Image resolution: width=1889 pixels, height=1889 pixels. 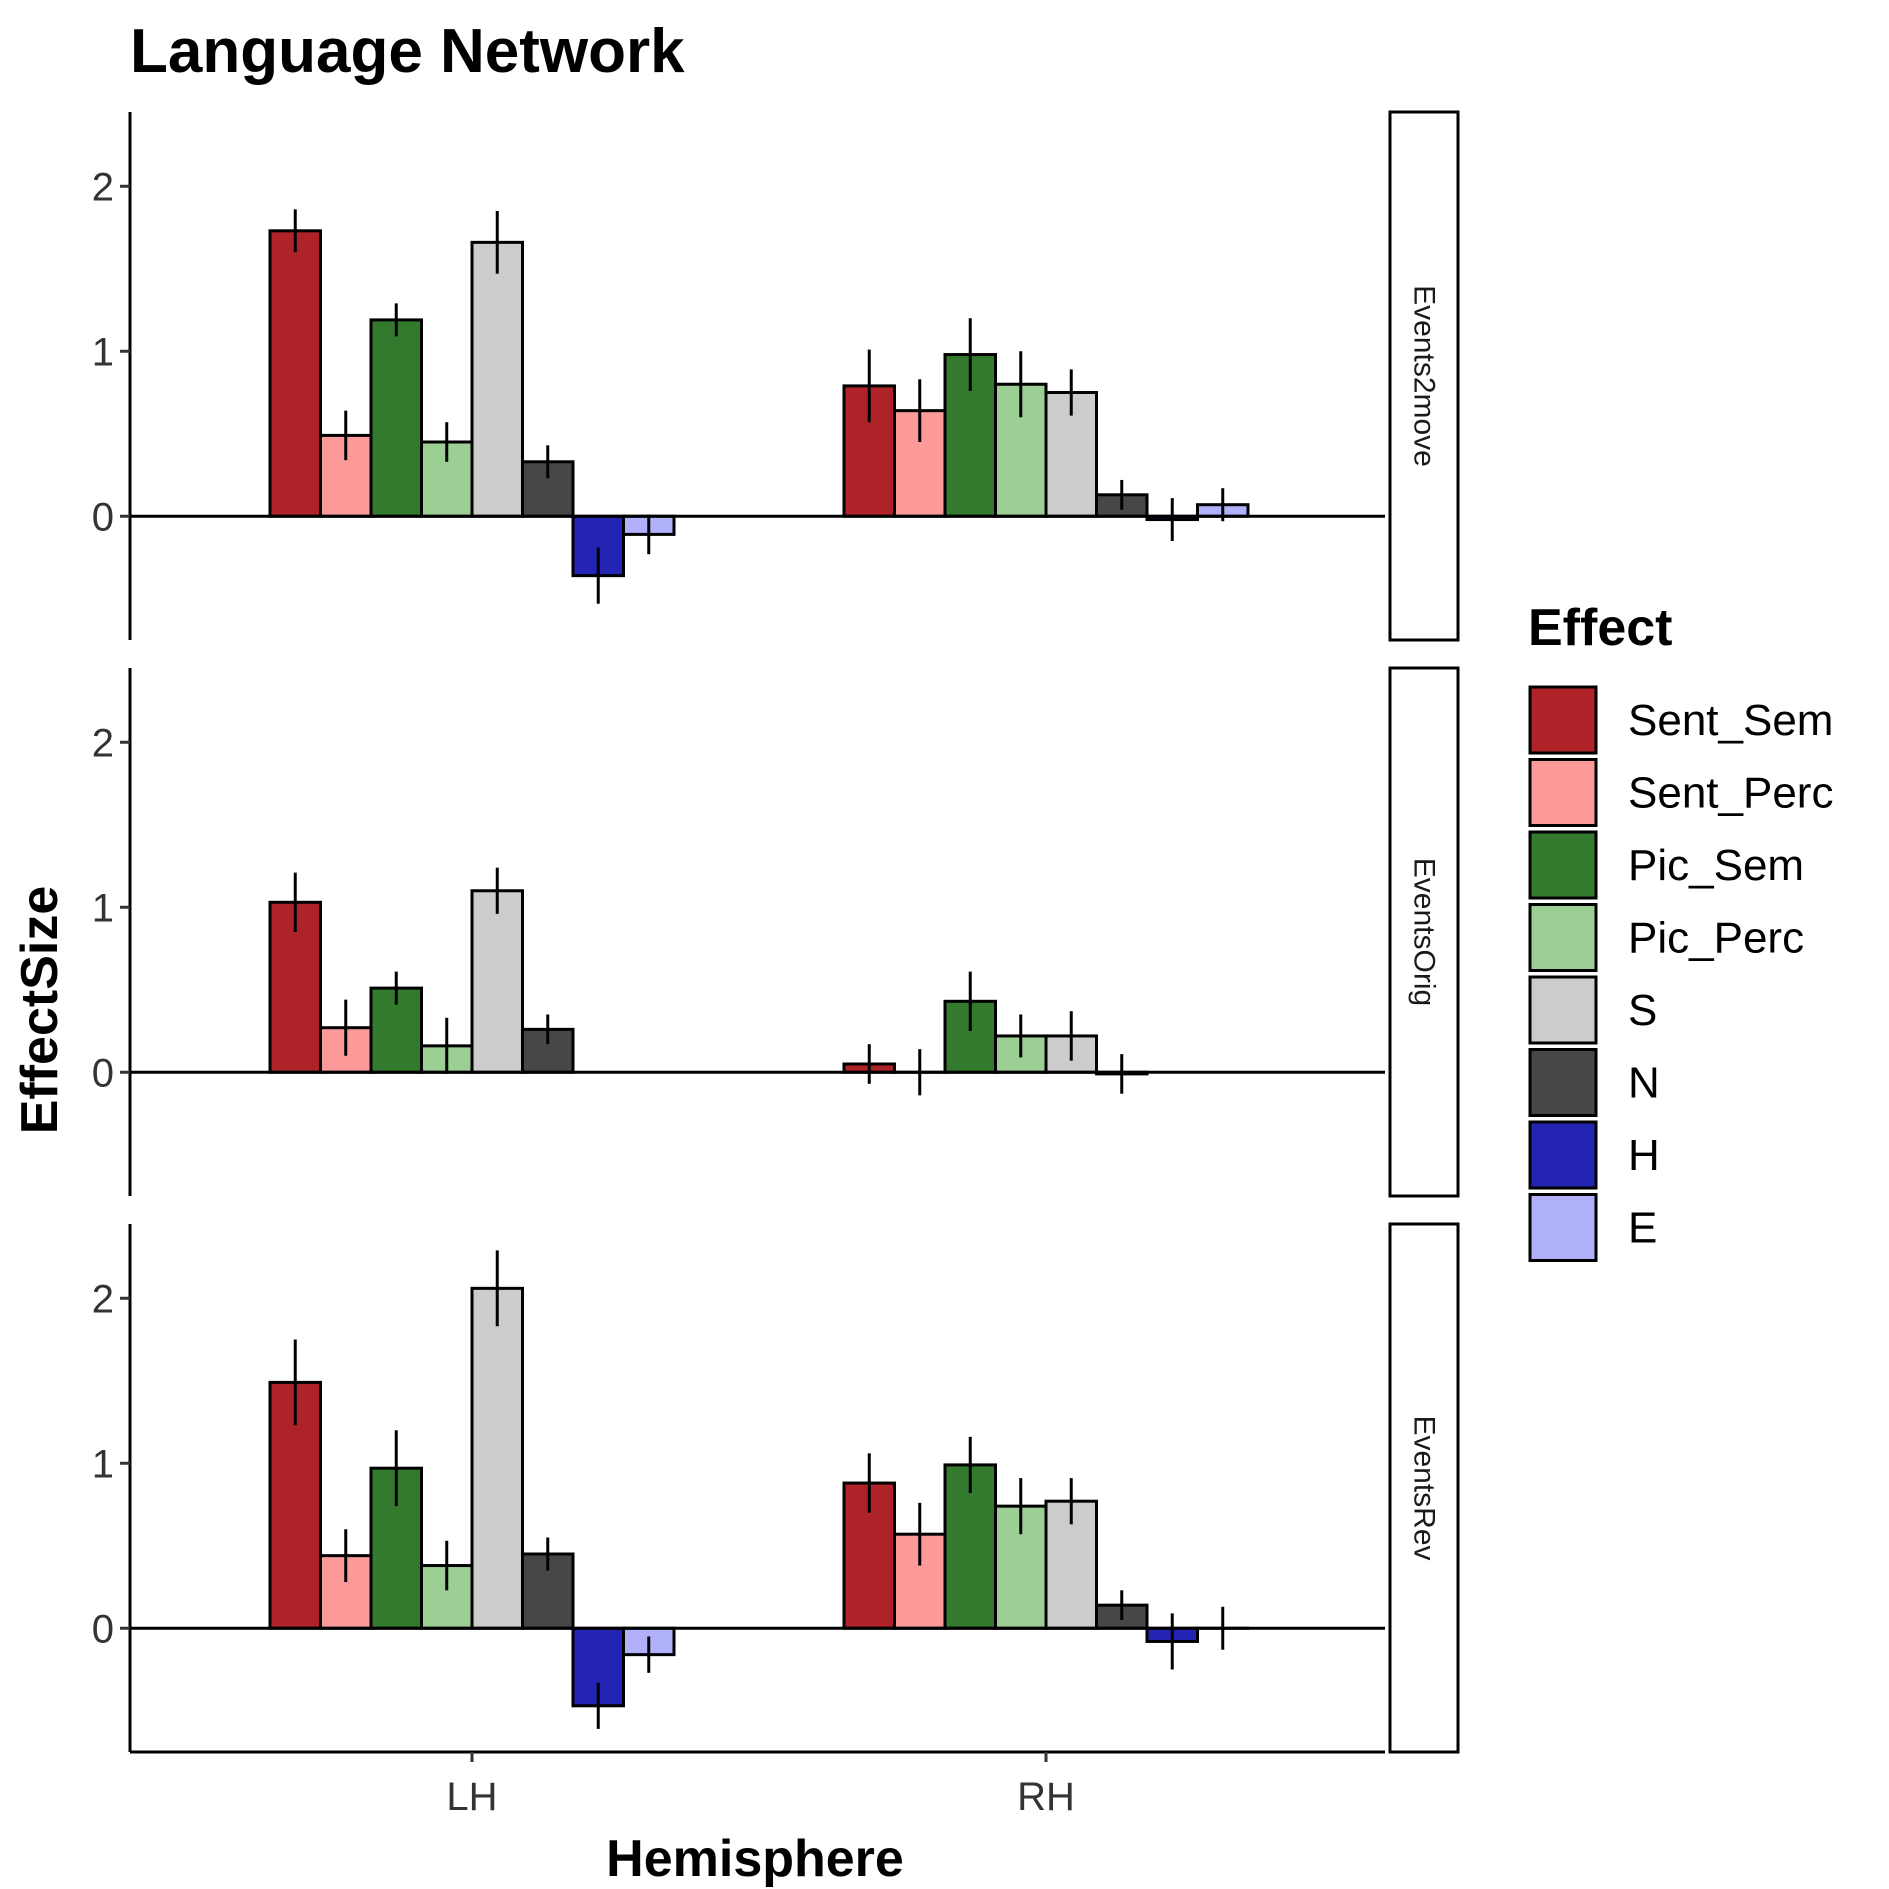 What do you see at coordinates (1563, 1082) in the screenshot?
I see `legend-key-n` at bounding box center [1563, 1082].